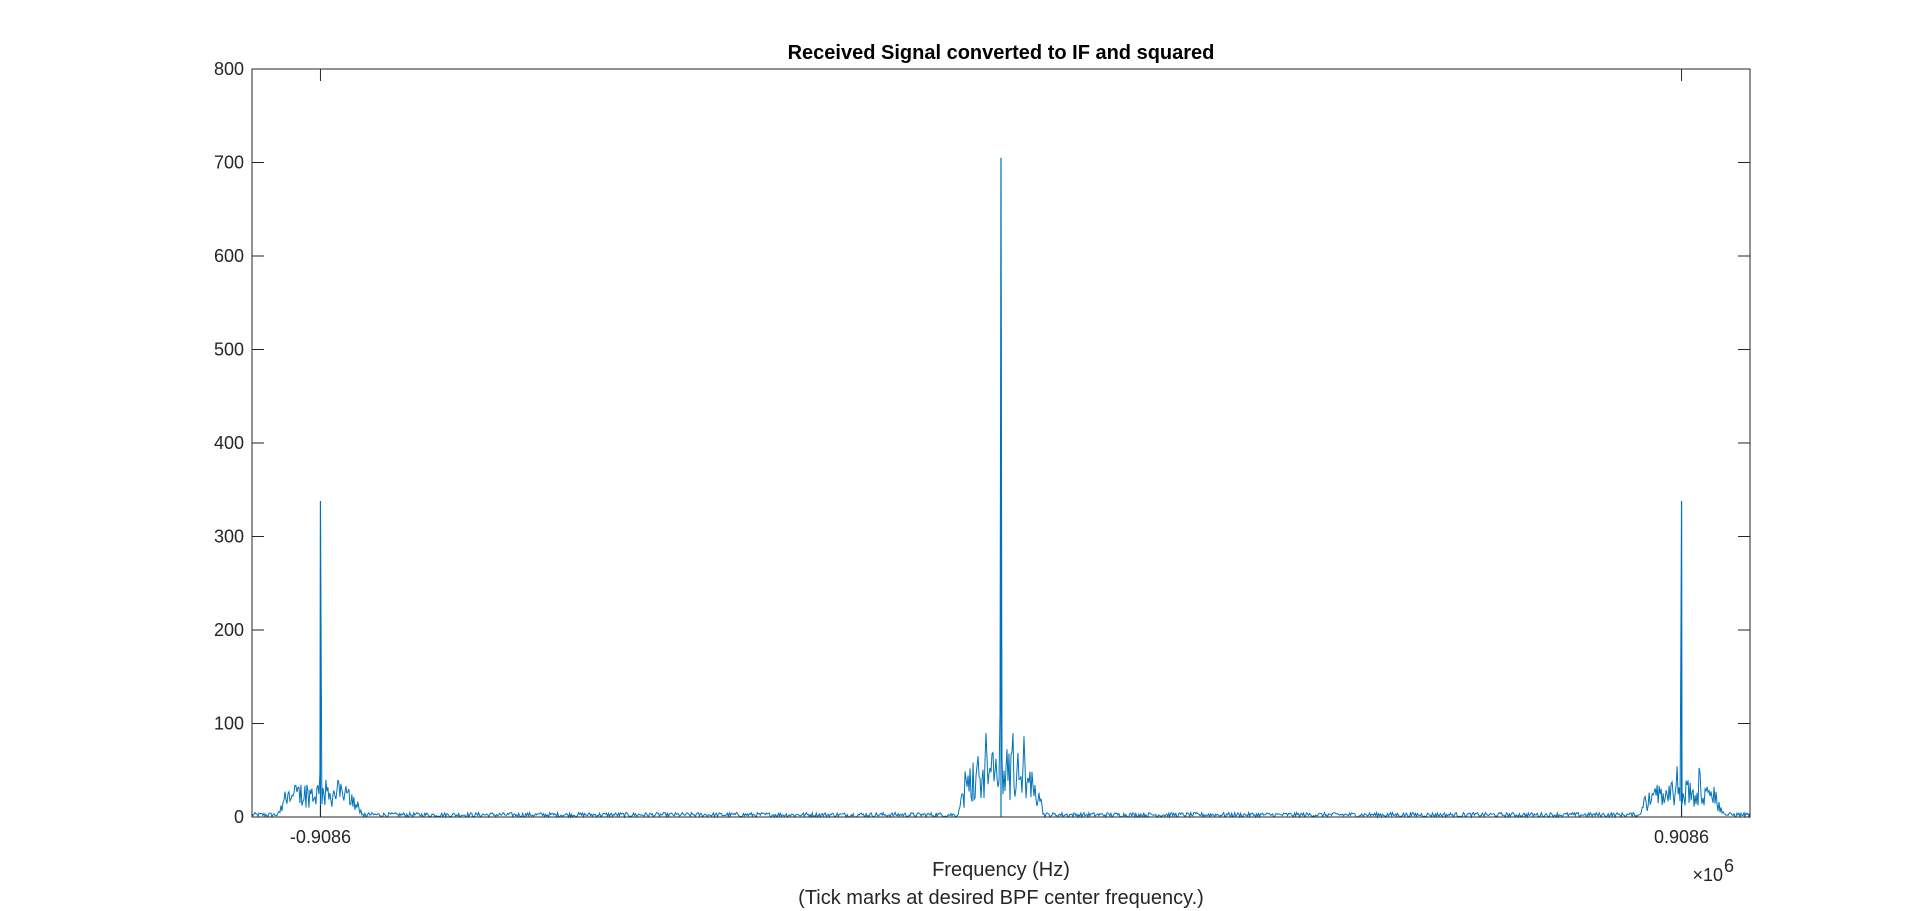 The height and width of the screenshot is (911, 1920). I want to click on ytick-label: 100, so click(229, 724).